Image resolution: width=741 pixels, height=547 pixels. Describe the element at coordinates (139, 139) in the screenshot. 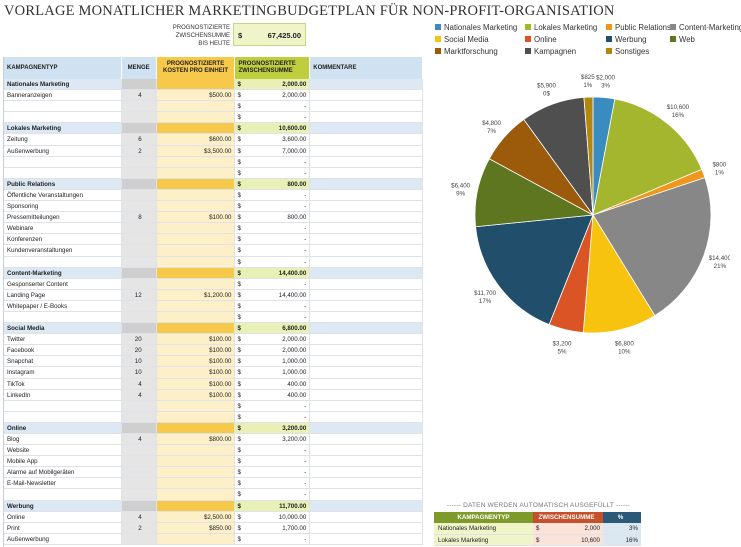

I see `cell-menge: 6` at that location.